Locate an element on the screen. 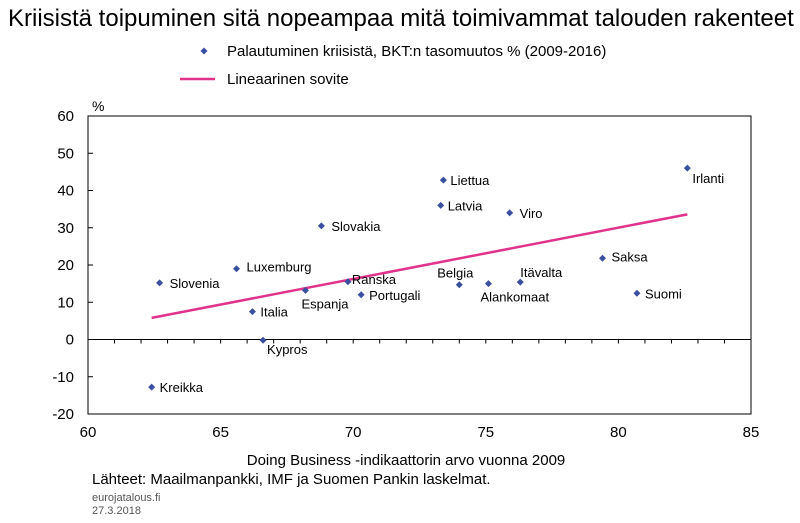 The width and height of the screenshot is (800, 523). point-irlanti is located at coordinates (687, 168).